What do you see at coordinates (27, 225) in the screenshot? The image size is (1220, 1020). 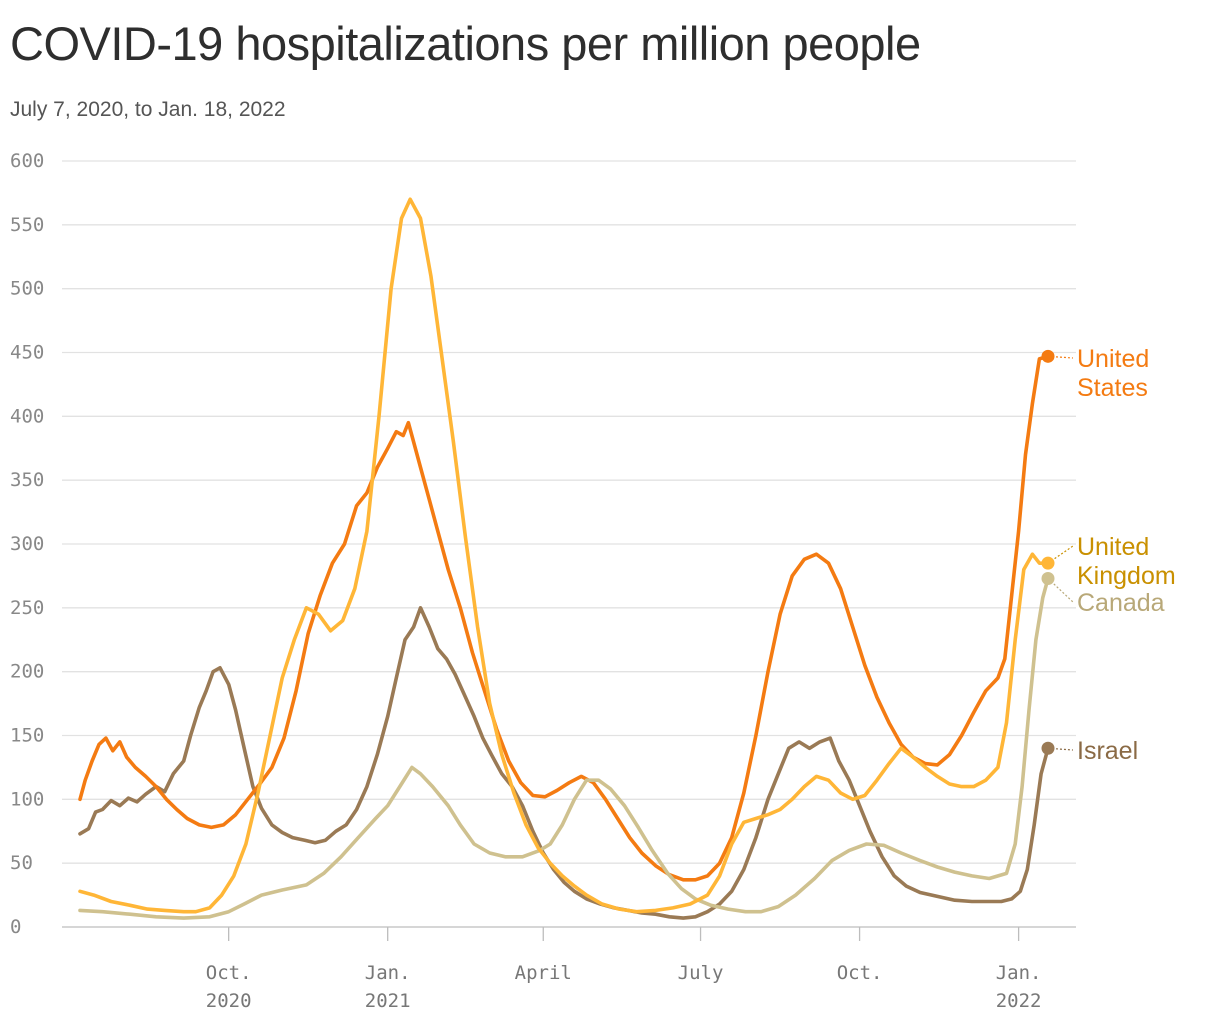 I see `y-tick-label: 550` at bounding box center [27, 225].